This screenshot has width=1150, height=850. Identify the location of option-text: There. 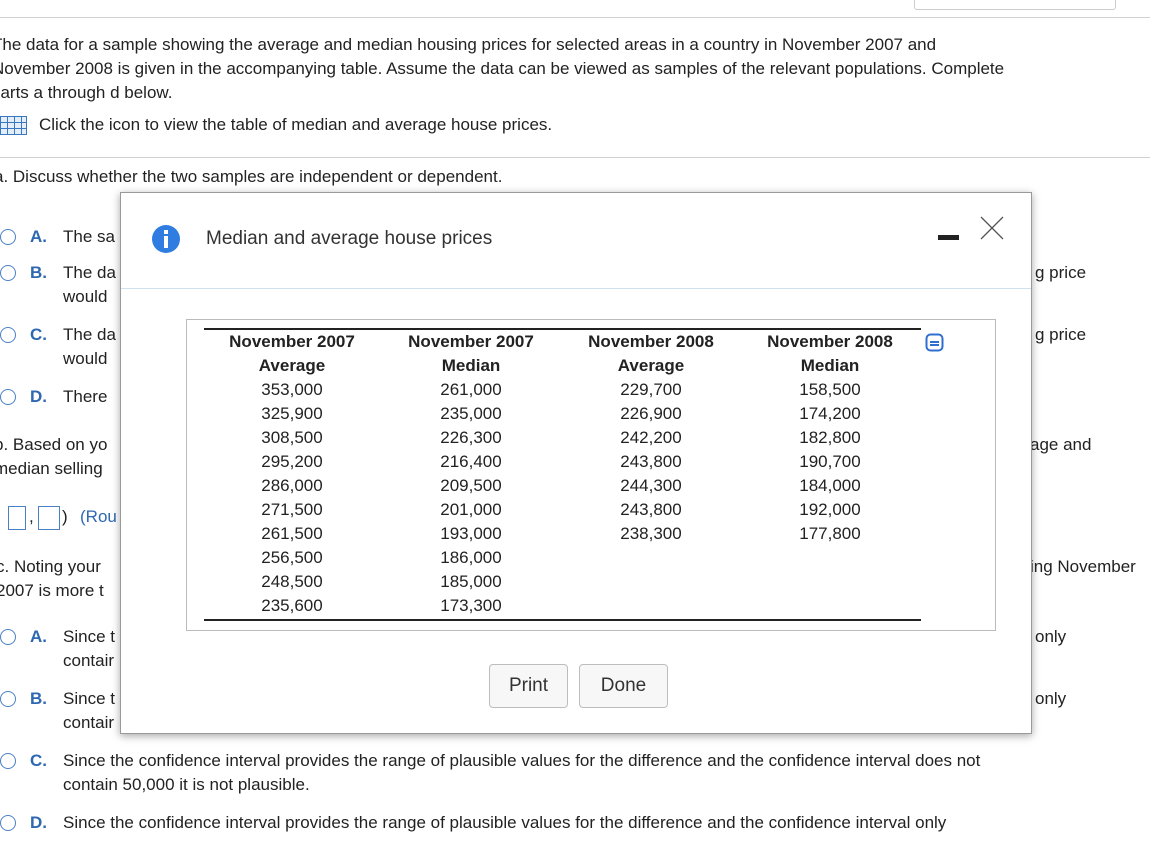
(85, 396).